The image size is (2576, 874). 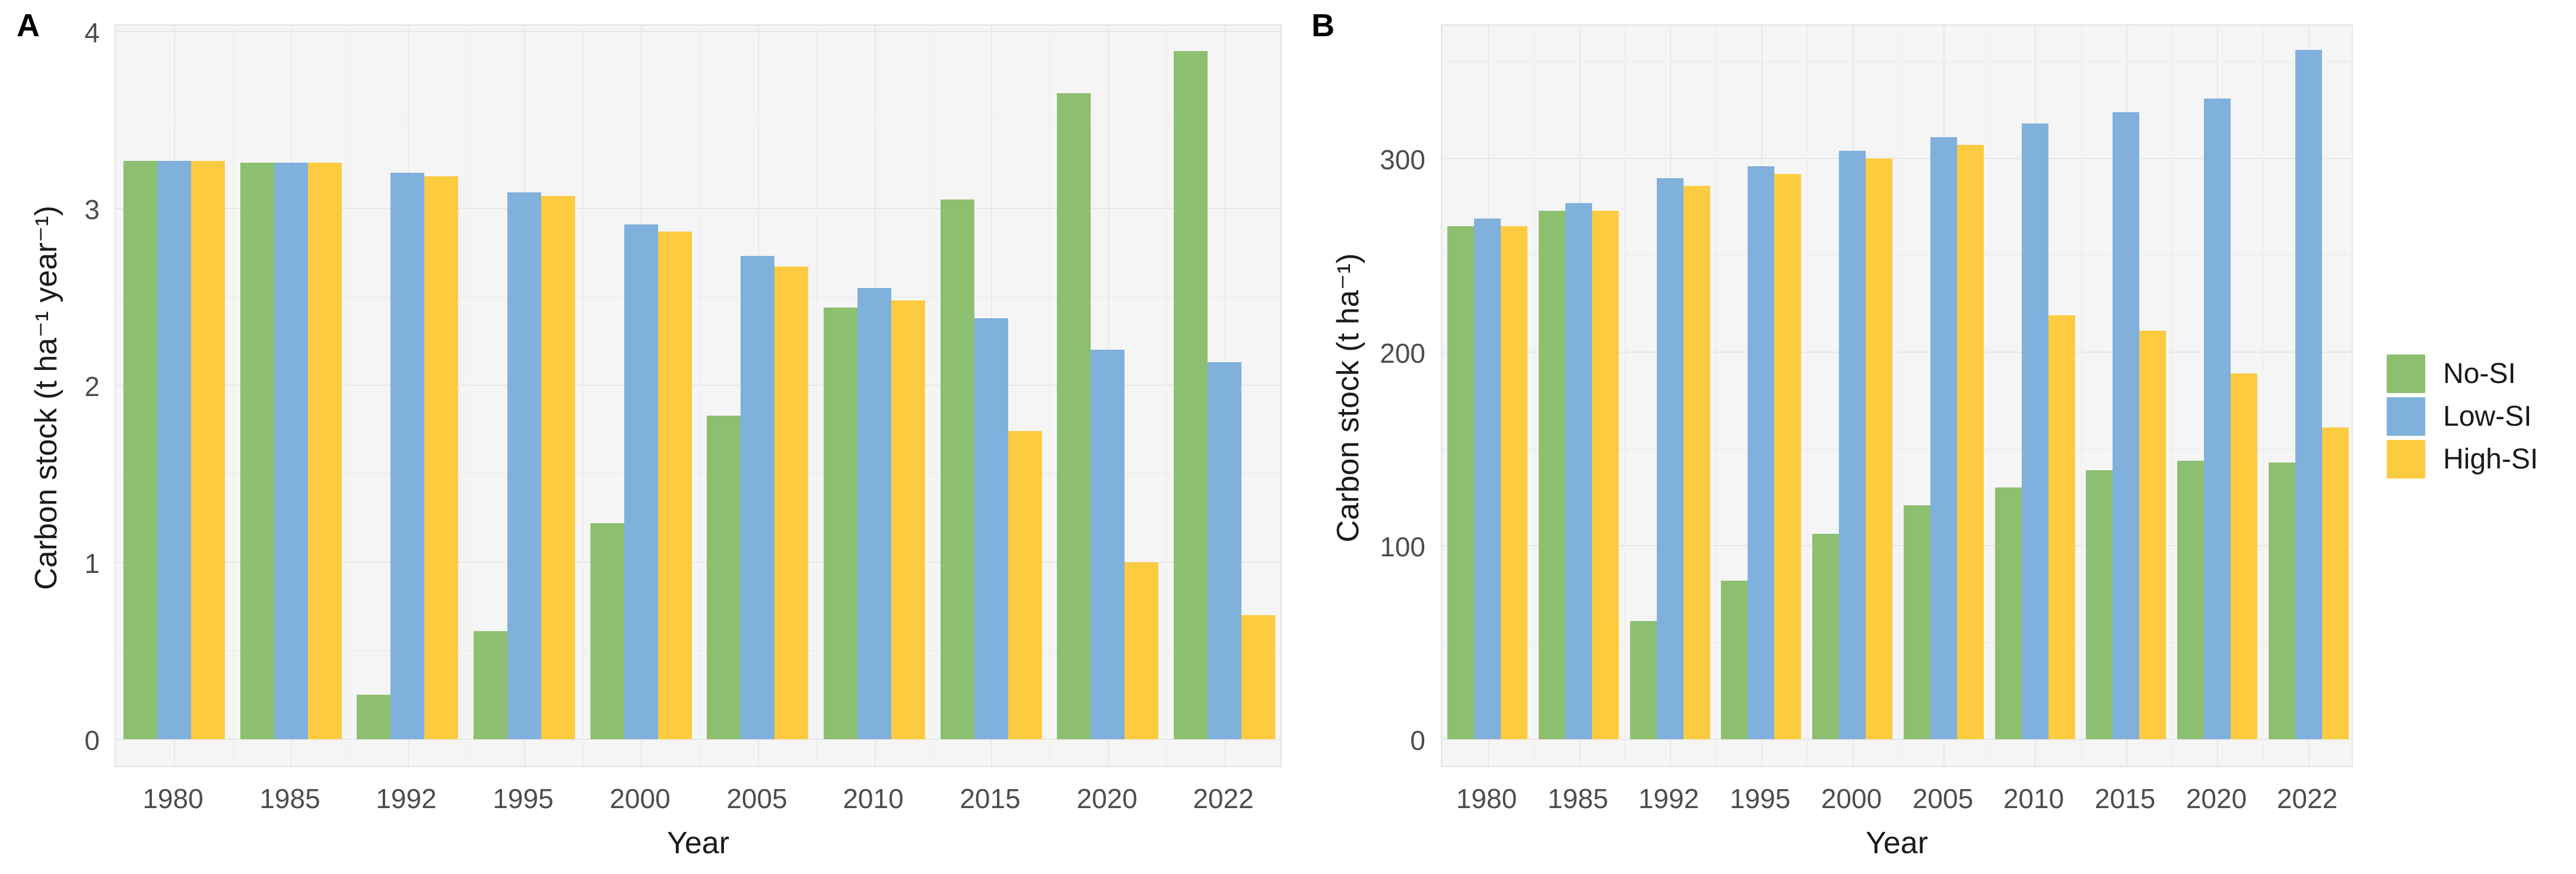 I want to click on x-tick-label-b-2010: 2010, so click(x=2034, y=798).